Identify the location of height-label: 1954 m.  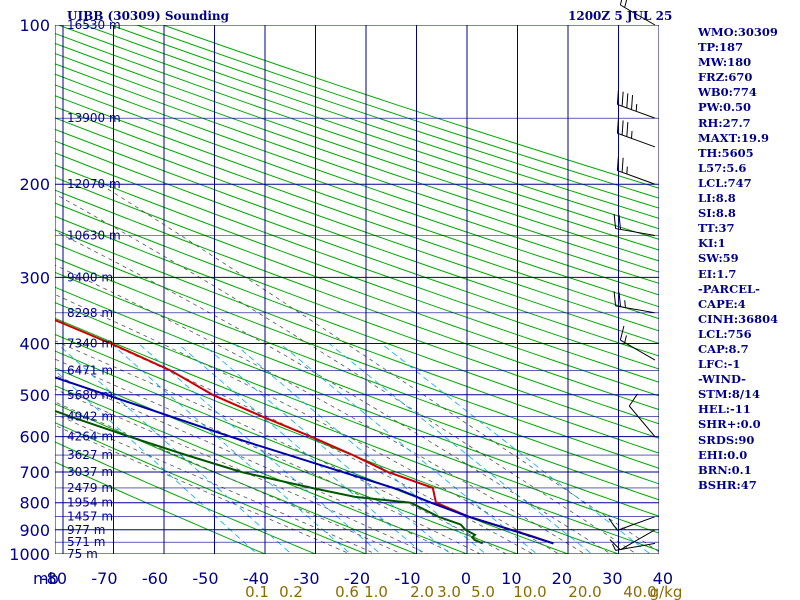
(90, 503).